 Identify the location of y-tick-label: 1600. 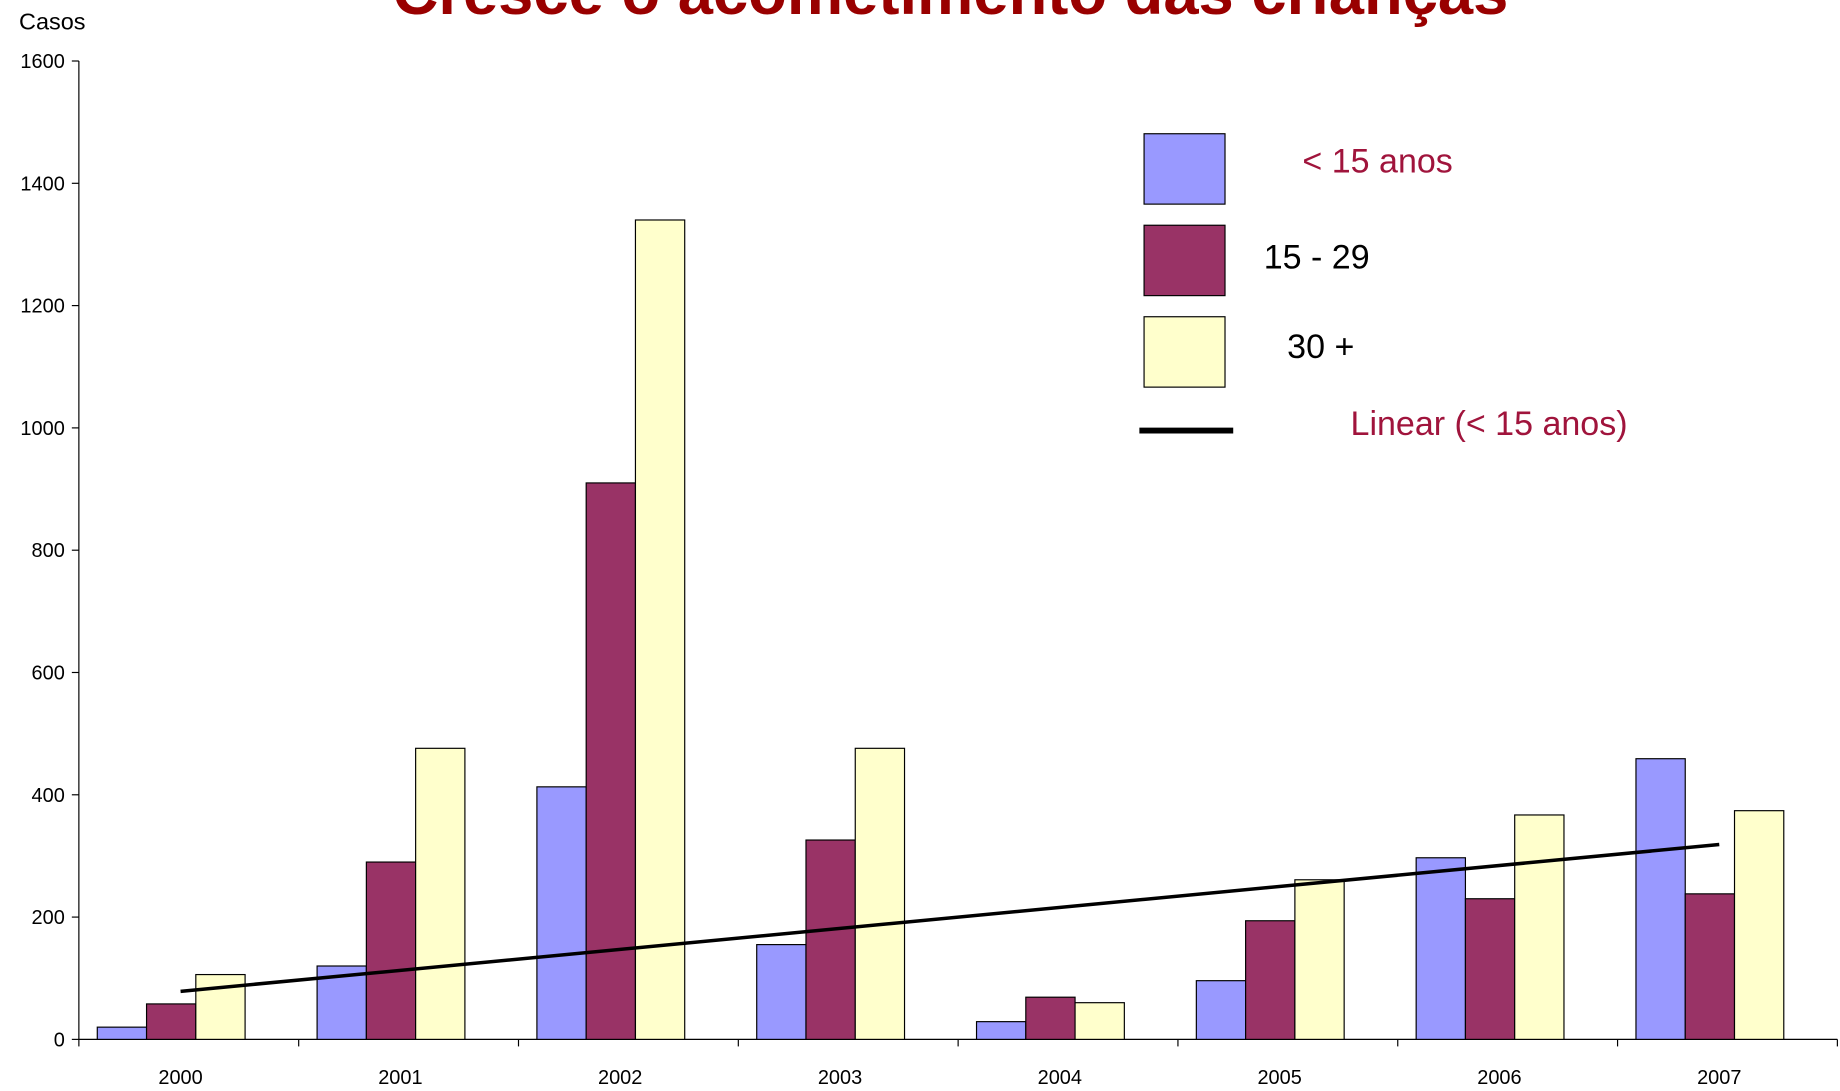
(42, 62).